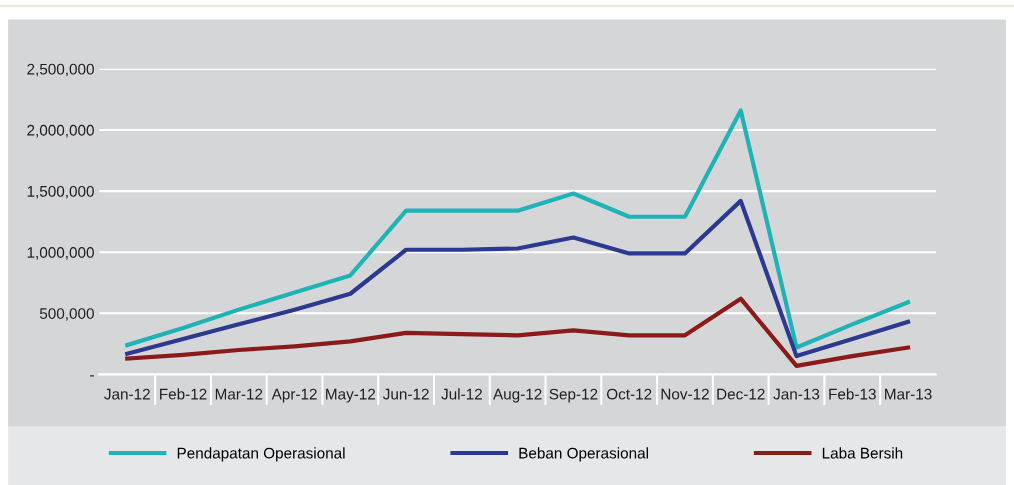 The width and height of the screenshot is (1014, 485). Describe the element at coordinates (60, 70) in the screenshot. I see `y-tick-label: 2,500,000` at that location.